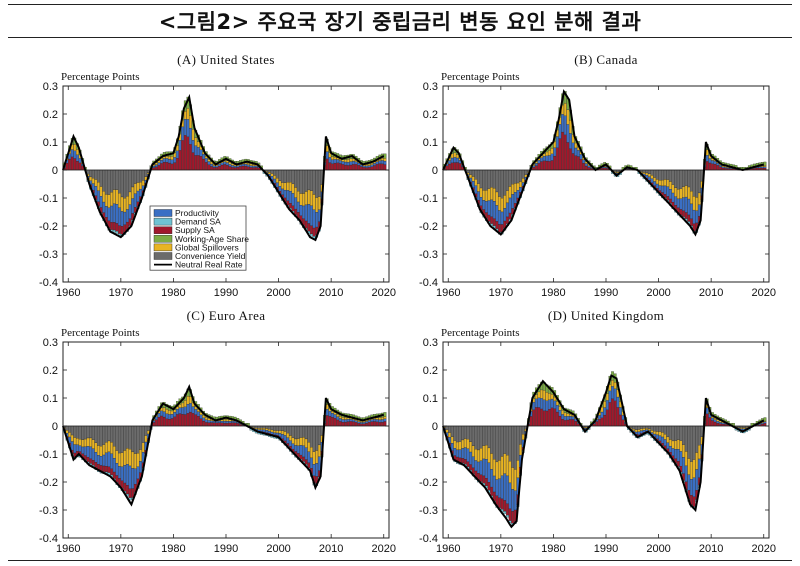  I want to click on x-tick-label: 2020, so click(383, 549).